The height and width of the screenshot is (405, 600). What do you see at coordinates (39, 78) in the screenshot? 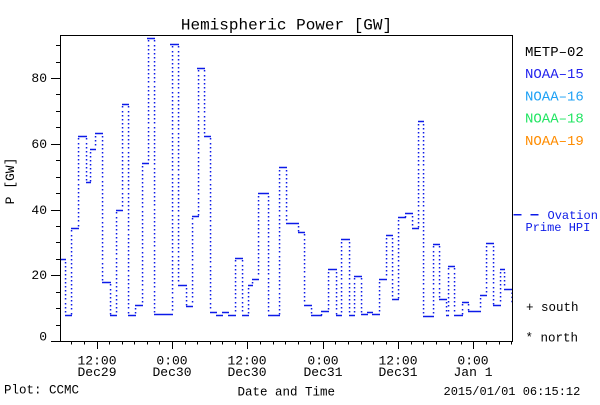
I see `svg-text: 80` at bounding box center [39, 78].